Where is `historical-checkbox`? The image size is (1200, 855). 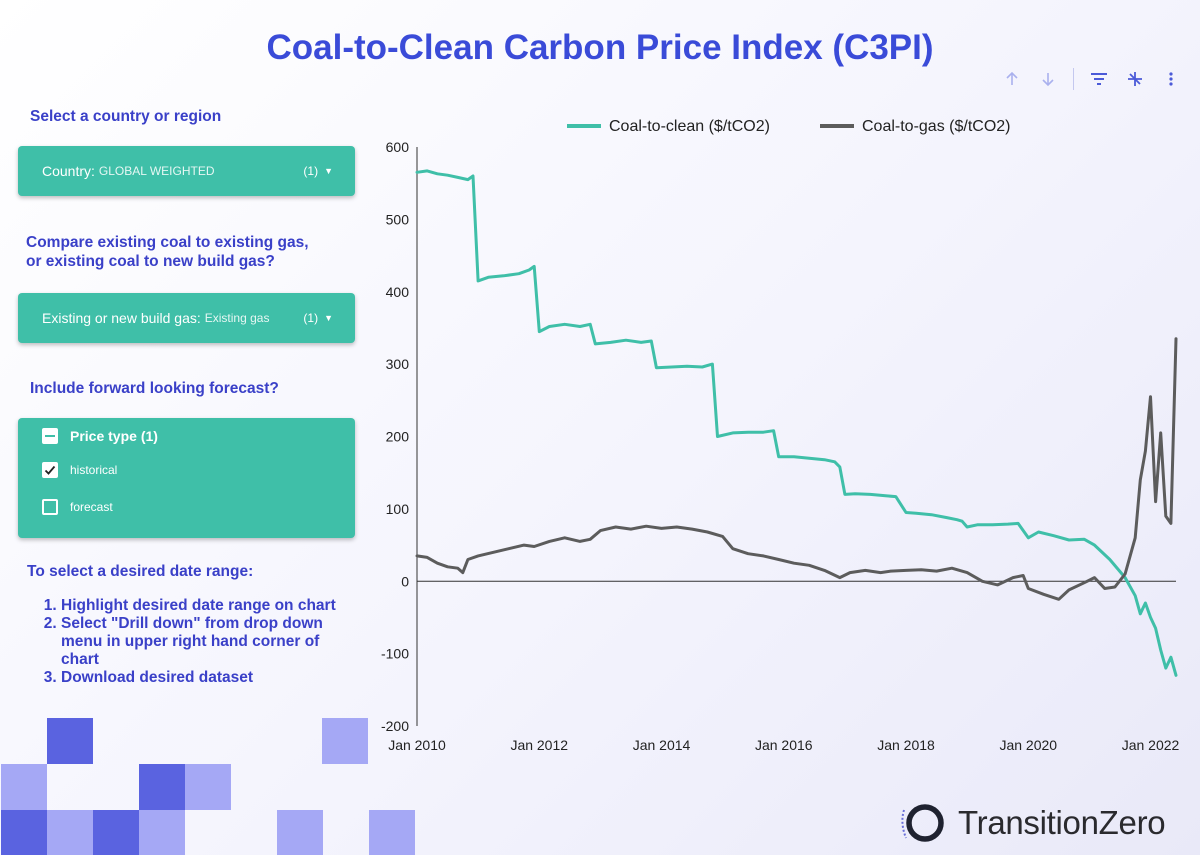 historical-checkbox is located at coordinates (50, 470).